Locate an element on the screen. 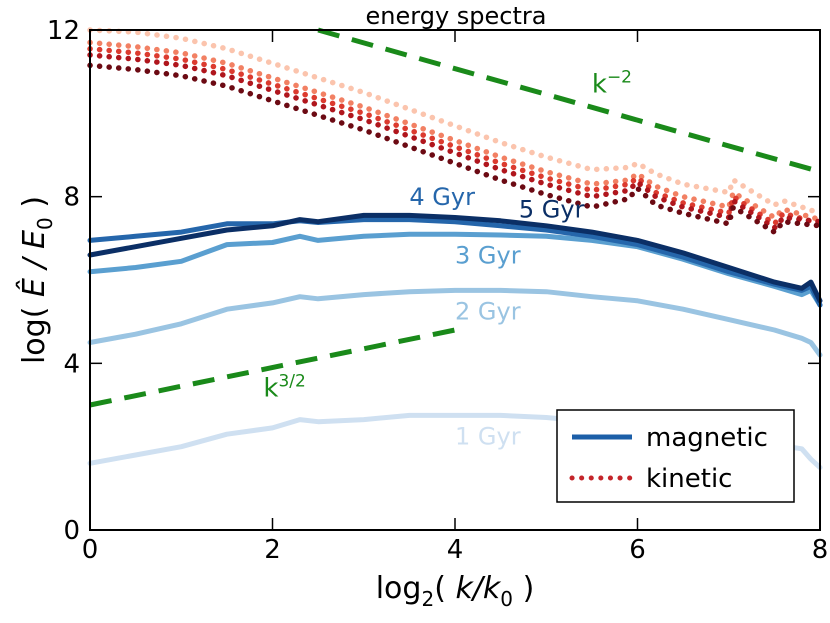 This screenshot has height=623, width=830. y-tick-label: 8 is located at coordinates (71, 198).